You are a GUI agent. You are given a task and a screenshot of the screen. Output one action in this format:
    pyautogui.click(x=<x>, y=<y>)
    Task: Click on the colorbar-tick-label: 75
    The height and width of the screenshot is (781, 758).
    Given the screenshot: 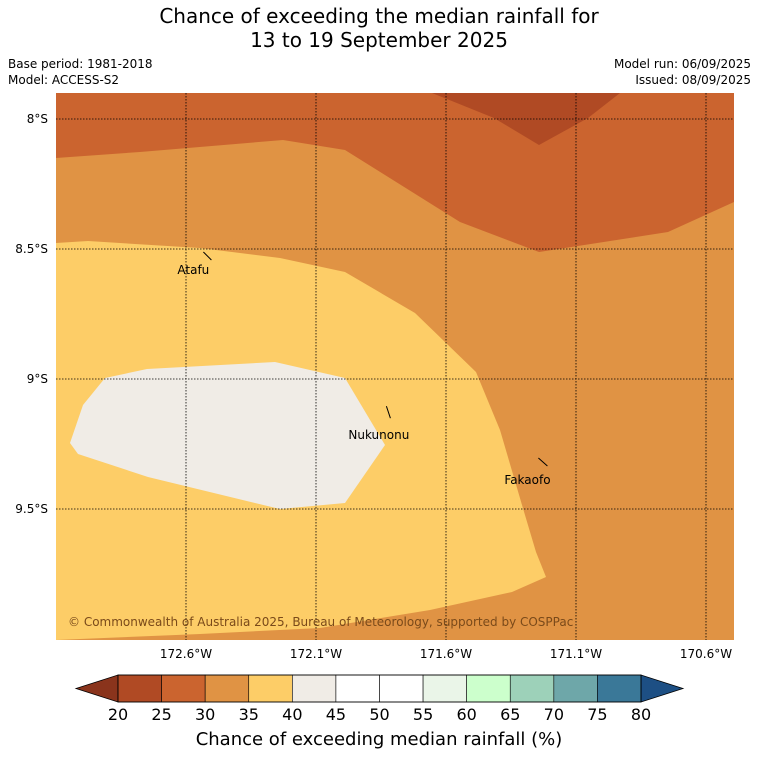 What is the action you would take?
    pyautogui.click(x=597, y=714)
    